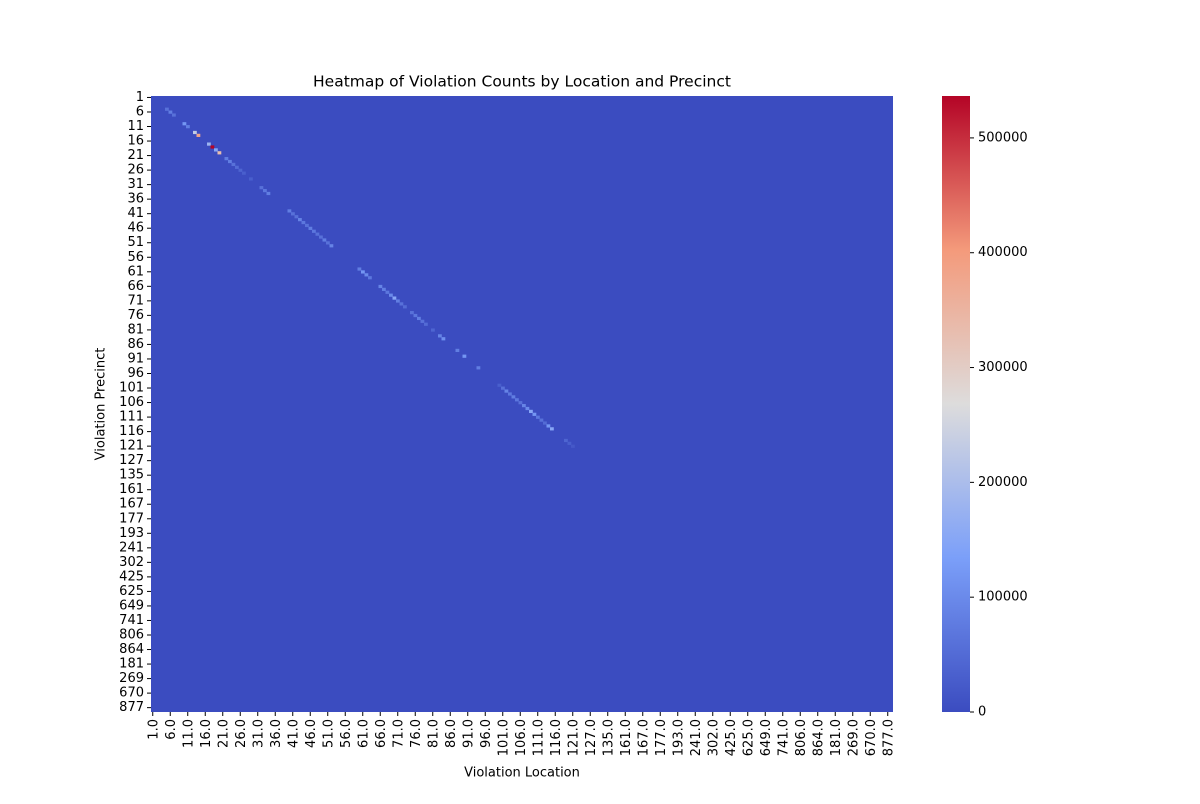 The width and height of the screenshot is (1200, 804). Describe the element at coordinates (661, 737) in the screenshot. I see `x-tick-label: 177.0` at that location.